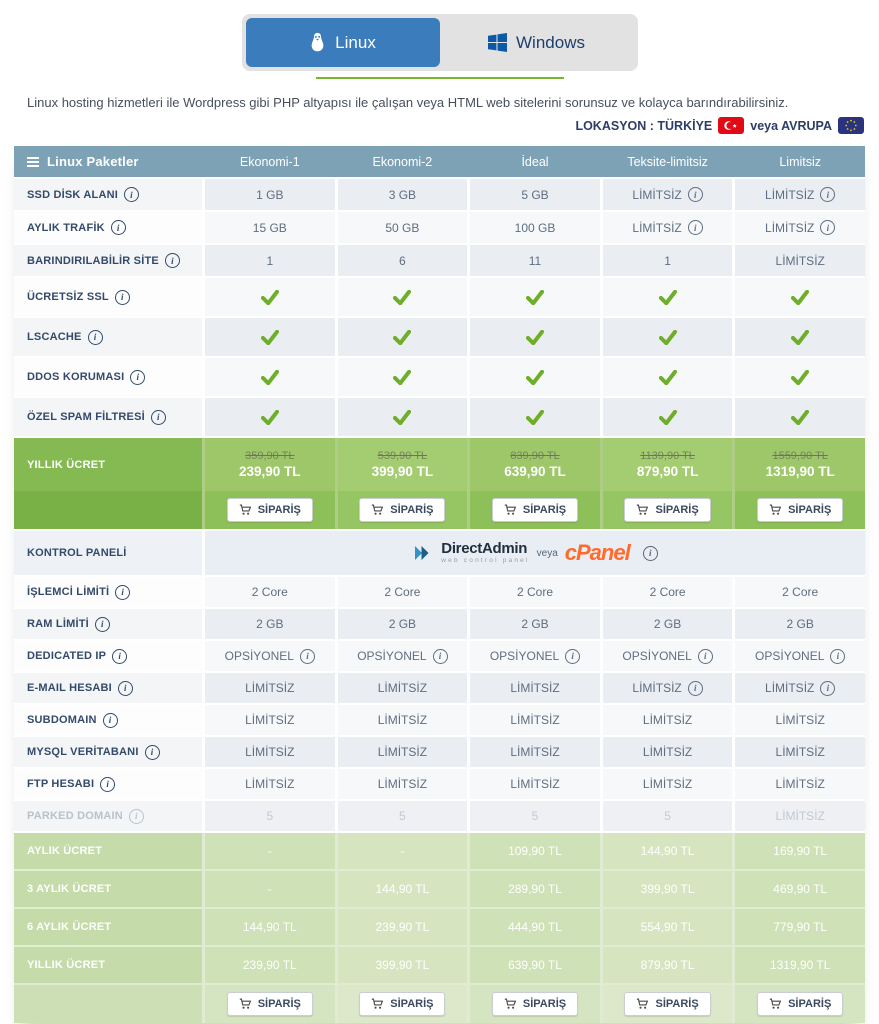  Describe the element at coordinates (270, 816) in the screenshot. I see `plan-cell: 5` at that location.